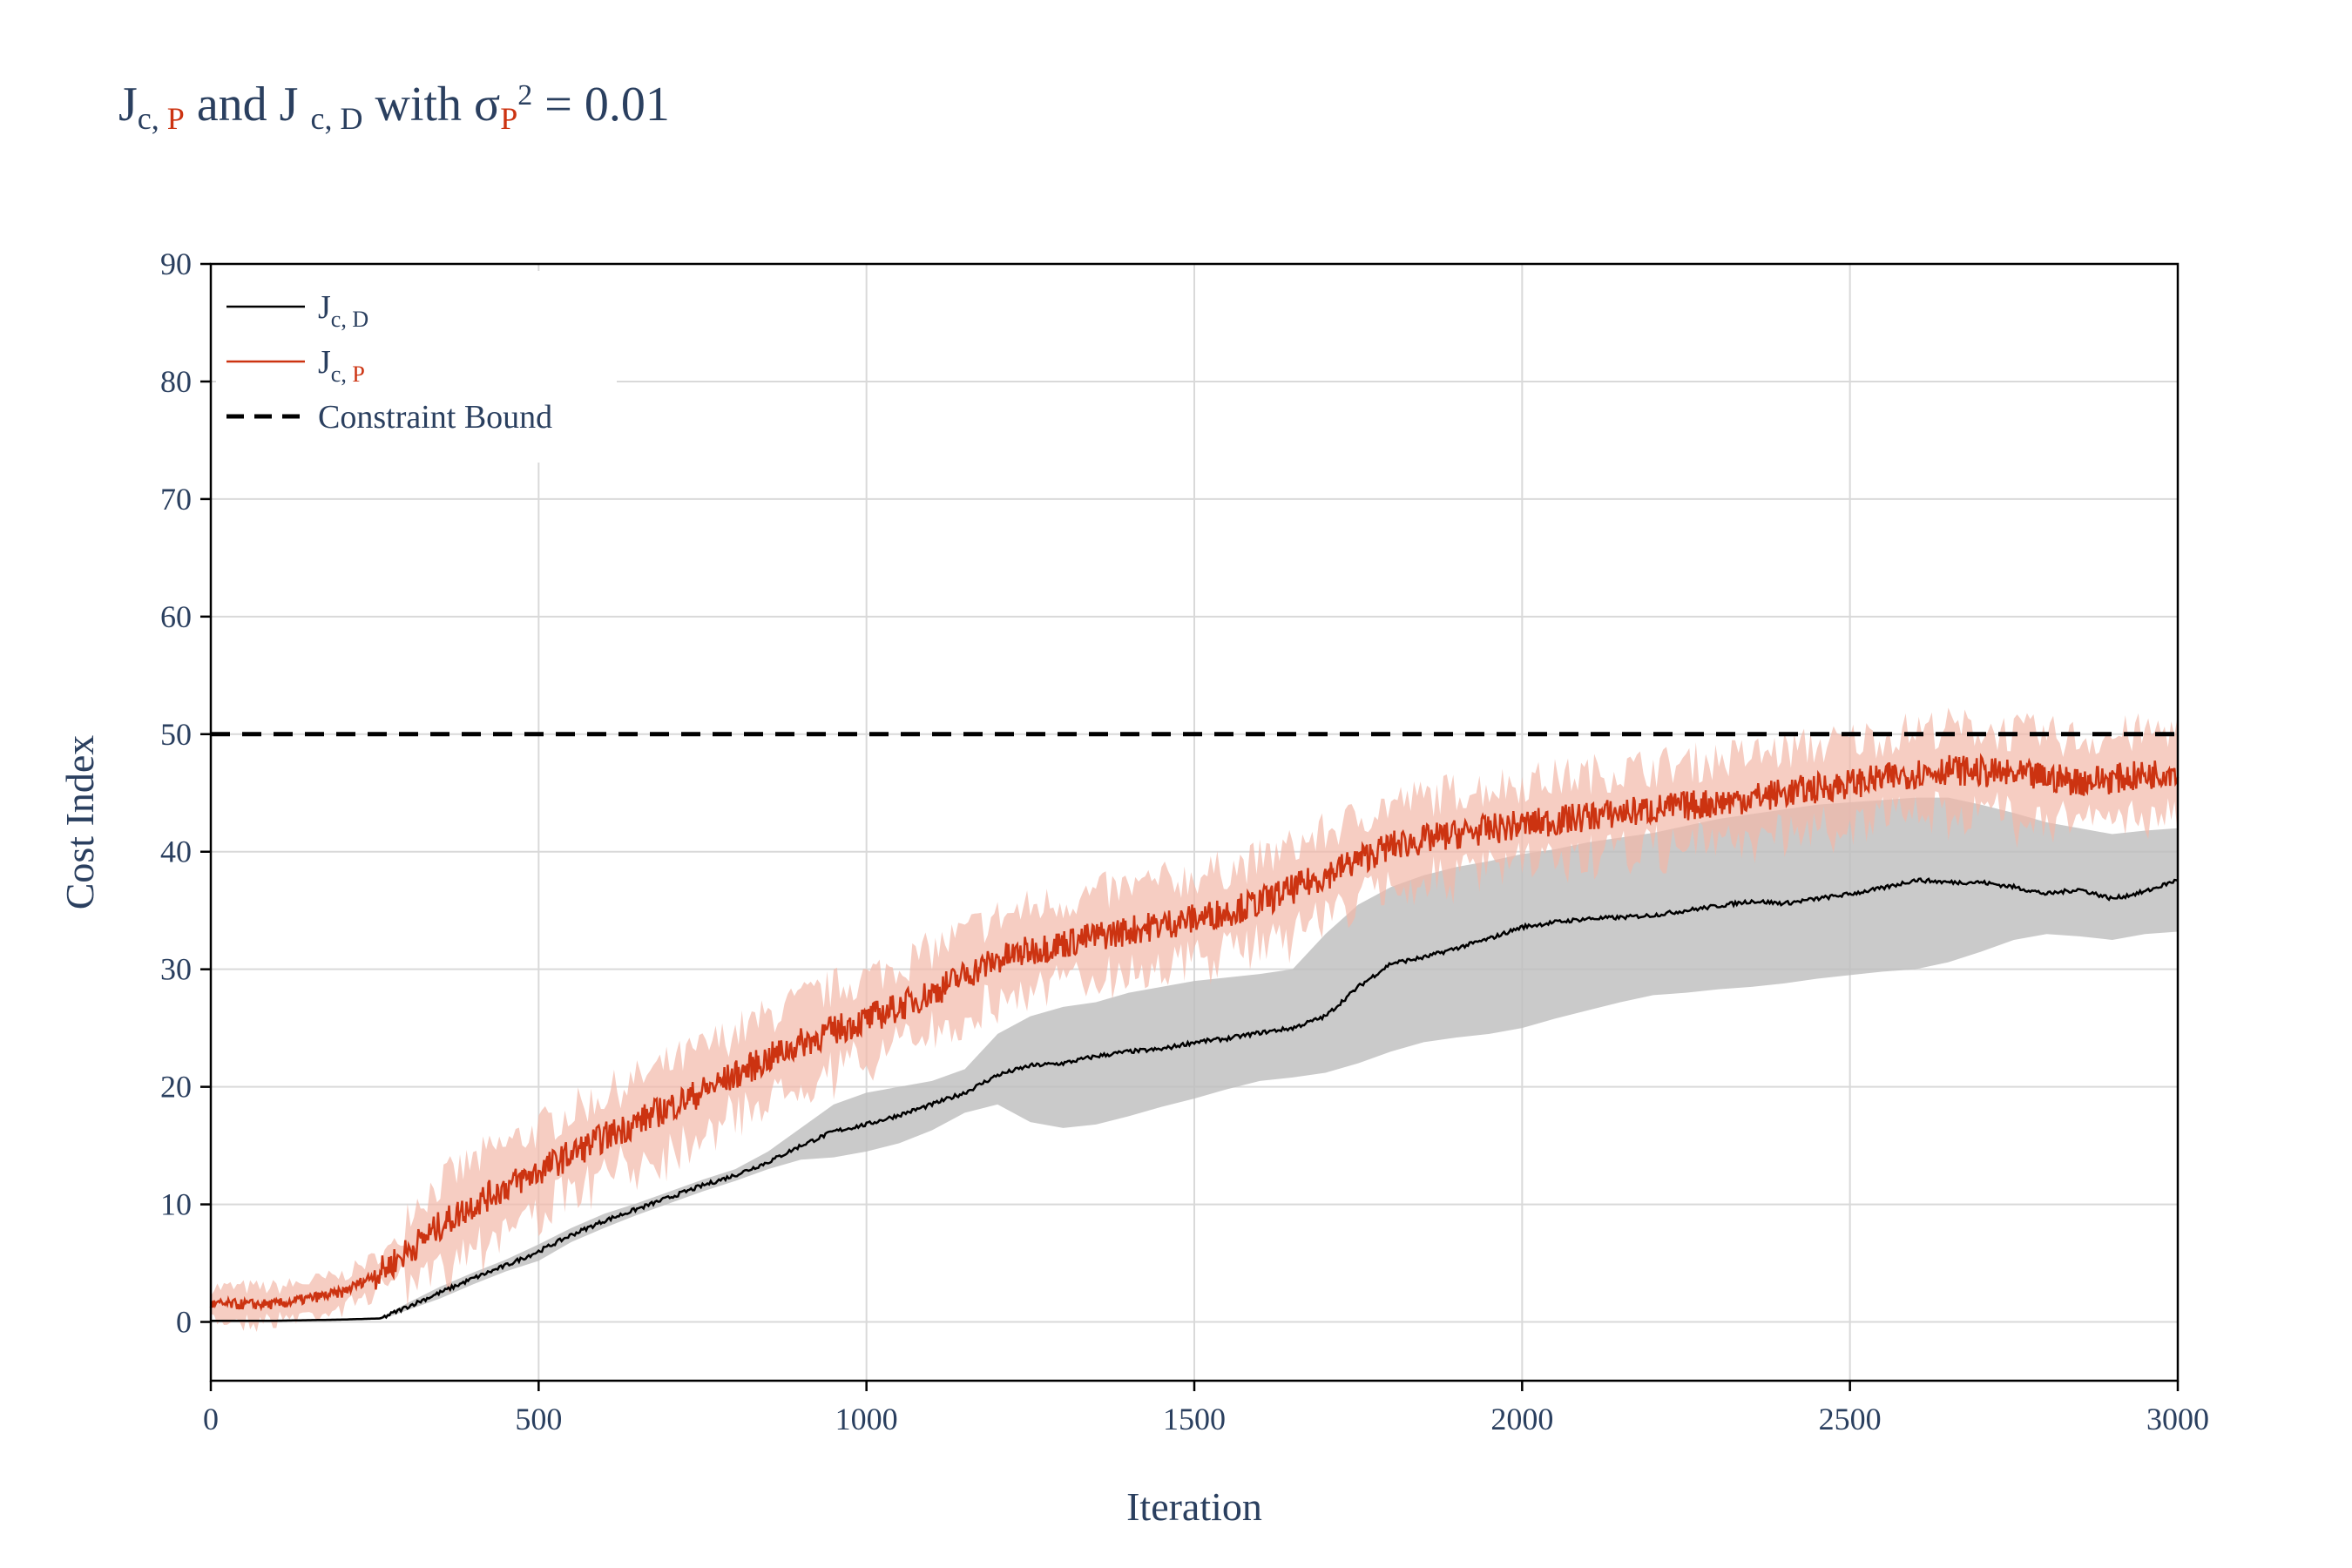 Image resolution: width=2352 pixels, height=1568 pixels. What do you see at coordinates (1850, 1419) in the screenshot?
I see `x-tick-label: 2500` at bounding box center [1850, 1419].